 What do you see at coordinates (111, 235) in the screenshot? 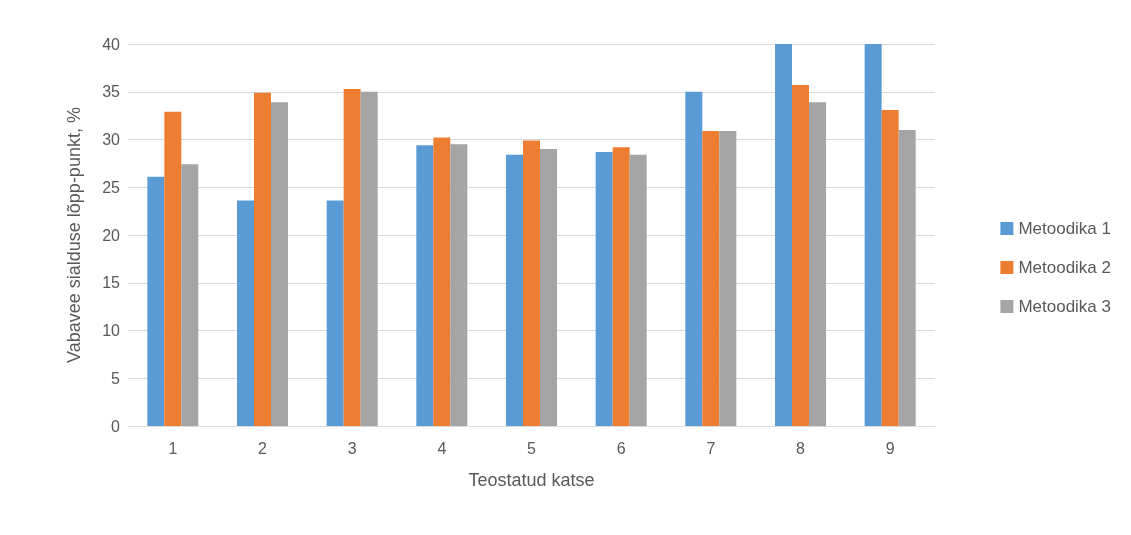
I see `y-tick-label: 20` at bounding box center [111, 235].